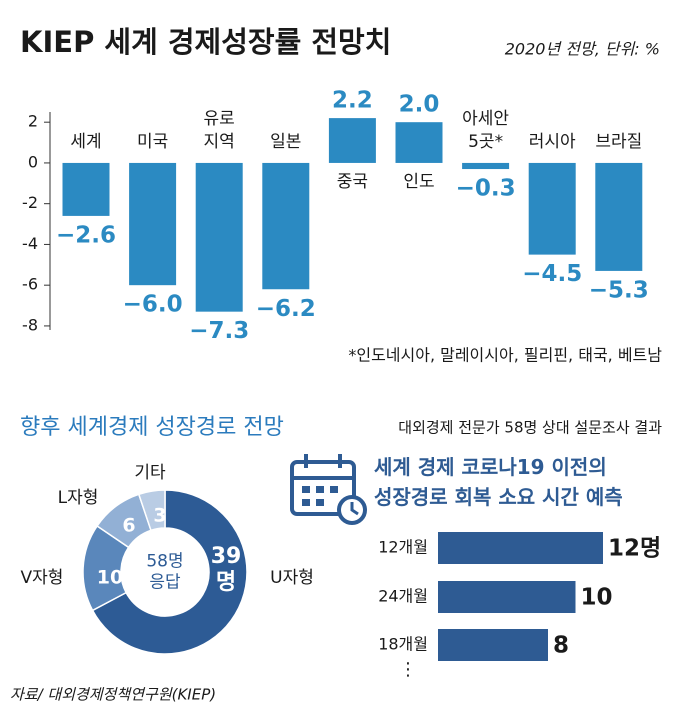  Describe the element at coordinates (505, 355) in the screenshot. I see `footnote: *인도네시아, 말레이시아, 필리핀, 태국, 베트남` at that location.